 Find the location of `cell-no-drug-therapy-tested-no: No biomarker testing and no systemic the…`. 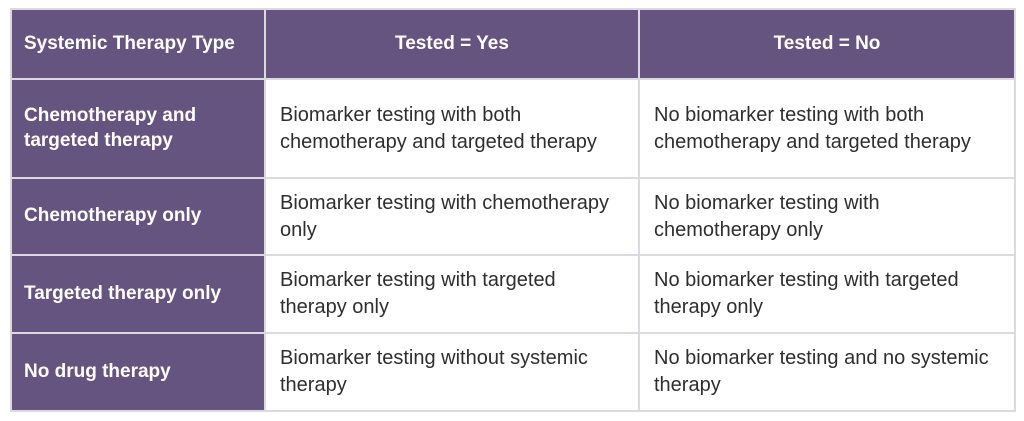

cell-no-drug-therapy-tested-no: No biomarker testing and no systemic the… is located at coordinates (827, 372).